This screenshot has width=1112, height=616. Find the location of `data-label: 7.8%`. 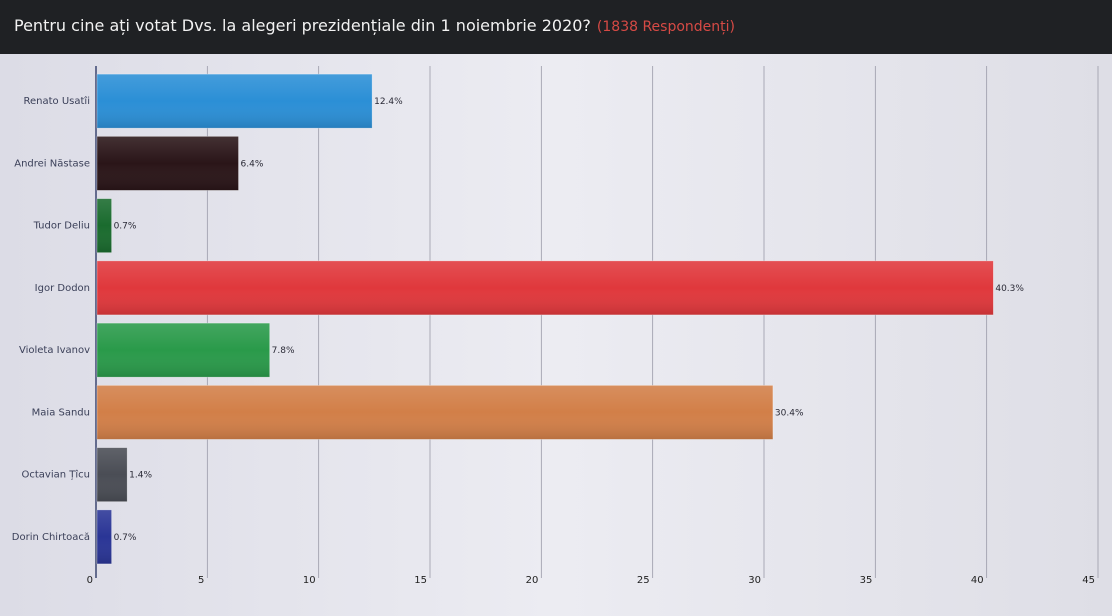

data-label: 7.8% is located at coordinates (283, 351).